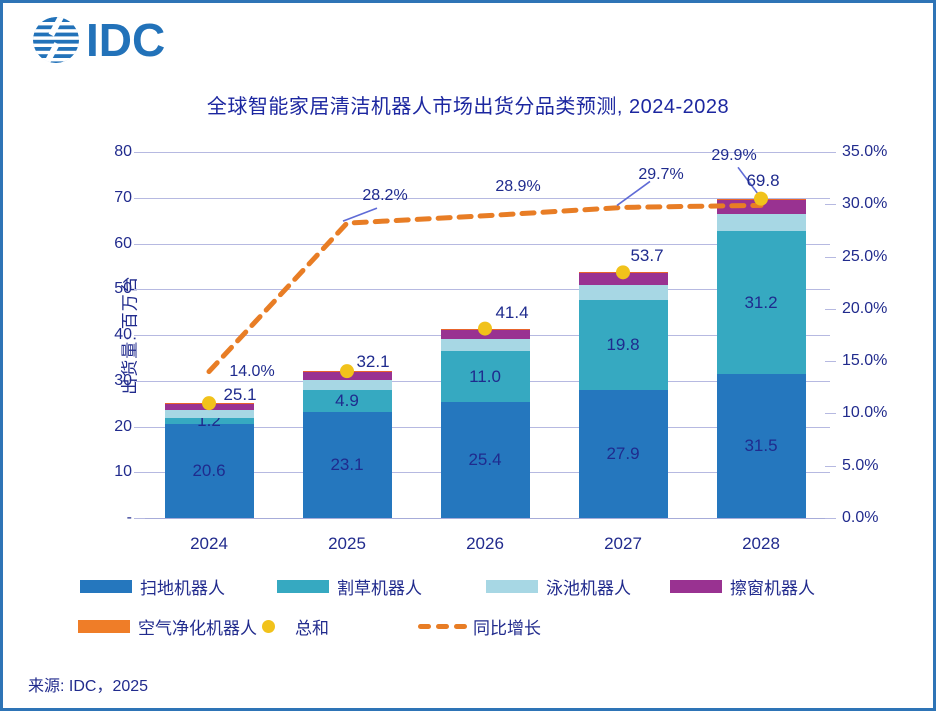 The image size is (936, 711). Describe the element at coordinates (865, 256) in the screenshot. I see `pct-axis-tick-label: 25.0%` at that location.